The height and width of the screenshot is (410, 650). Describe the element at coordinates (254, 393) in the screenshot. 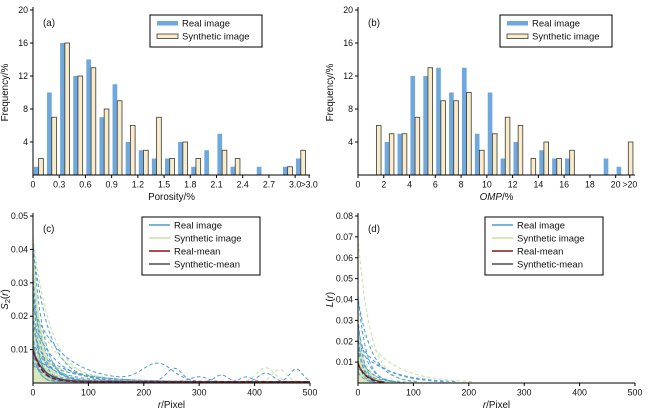

I see `x-tick-label: 400` at that location.